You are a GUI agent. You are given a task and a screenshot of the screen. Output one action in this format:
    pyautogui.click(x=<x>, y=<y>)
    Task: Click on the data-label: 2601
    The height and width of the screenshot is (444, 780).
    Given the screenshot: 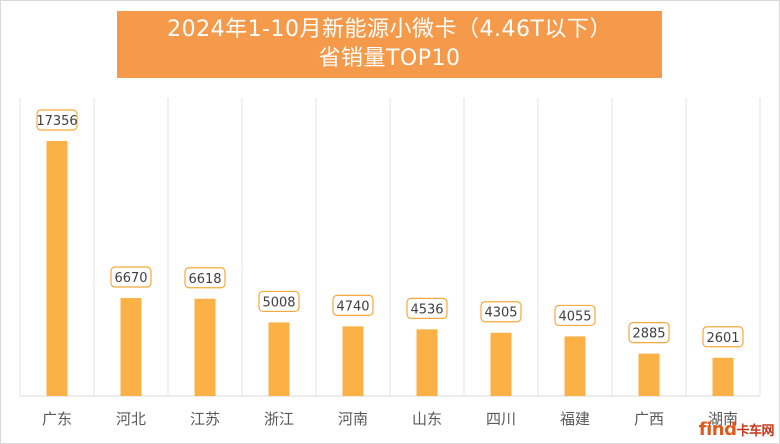 What is the action you would take?
    pyautogui.click(x=722, y=338)
    